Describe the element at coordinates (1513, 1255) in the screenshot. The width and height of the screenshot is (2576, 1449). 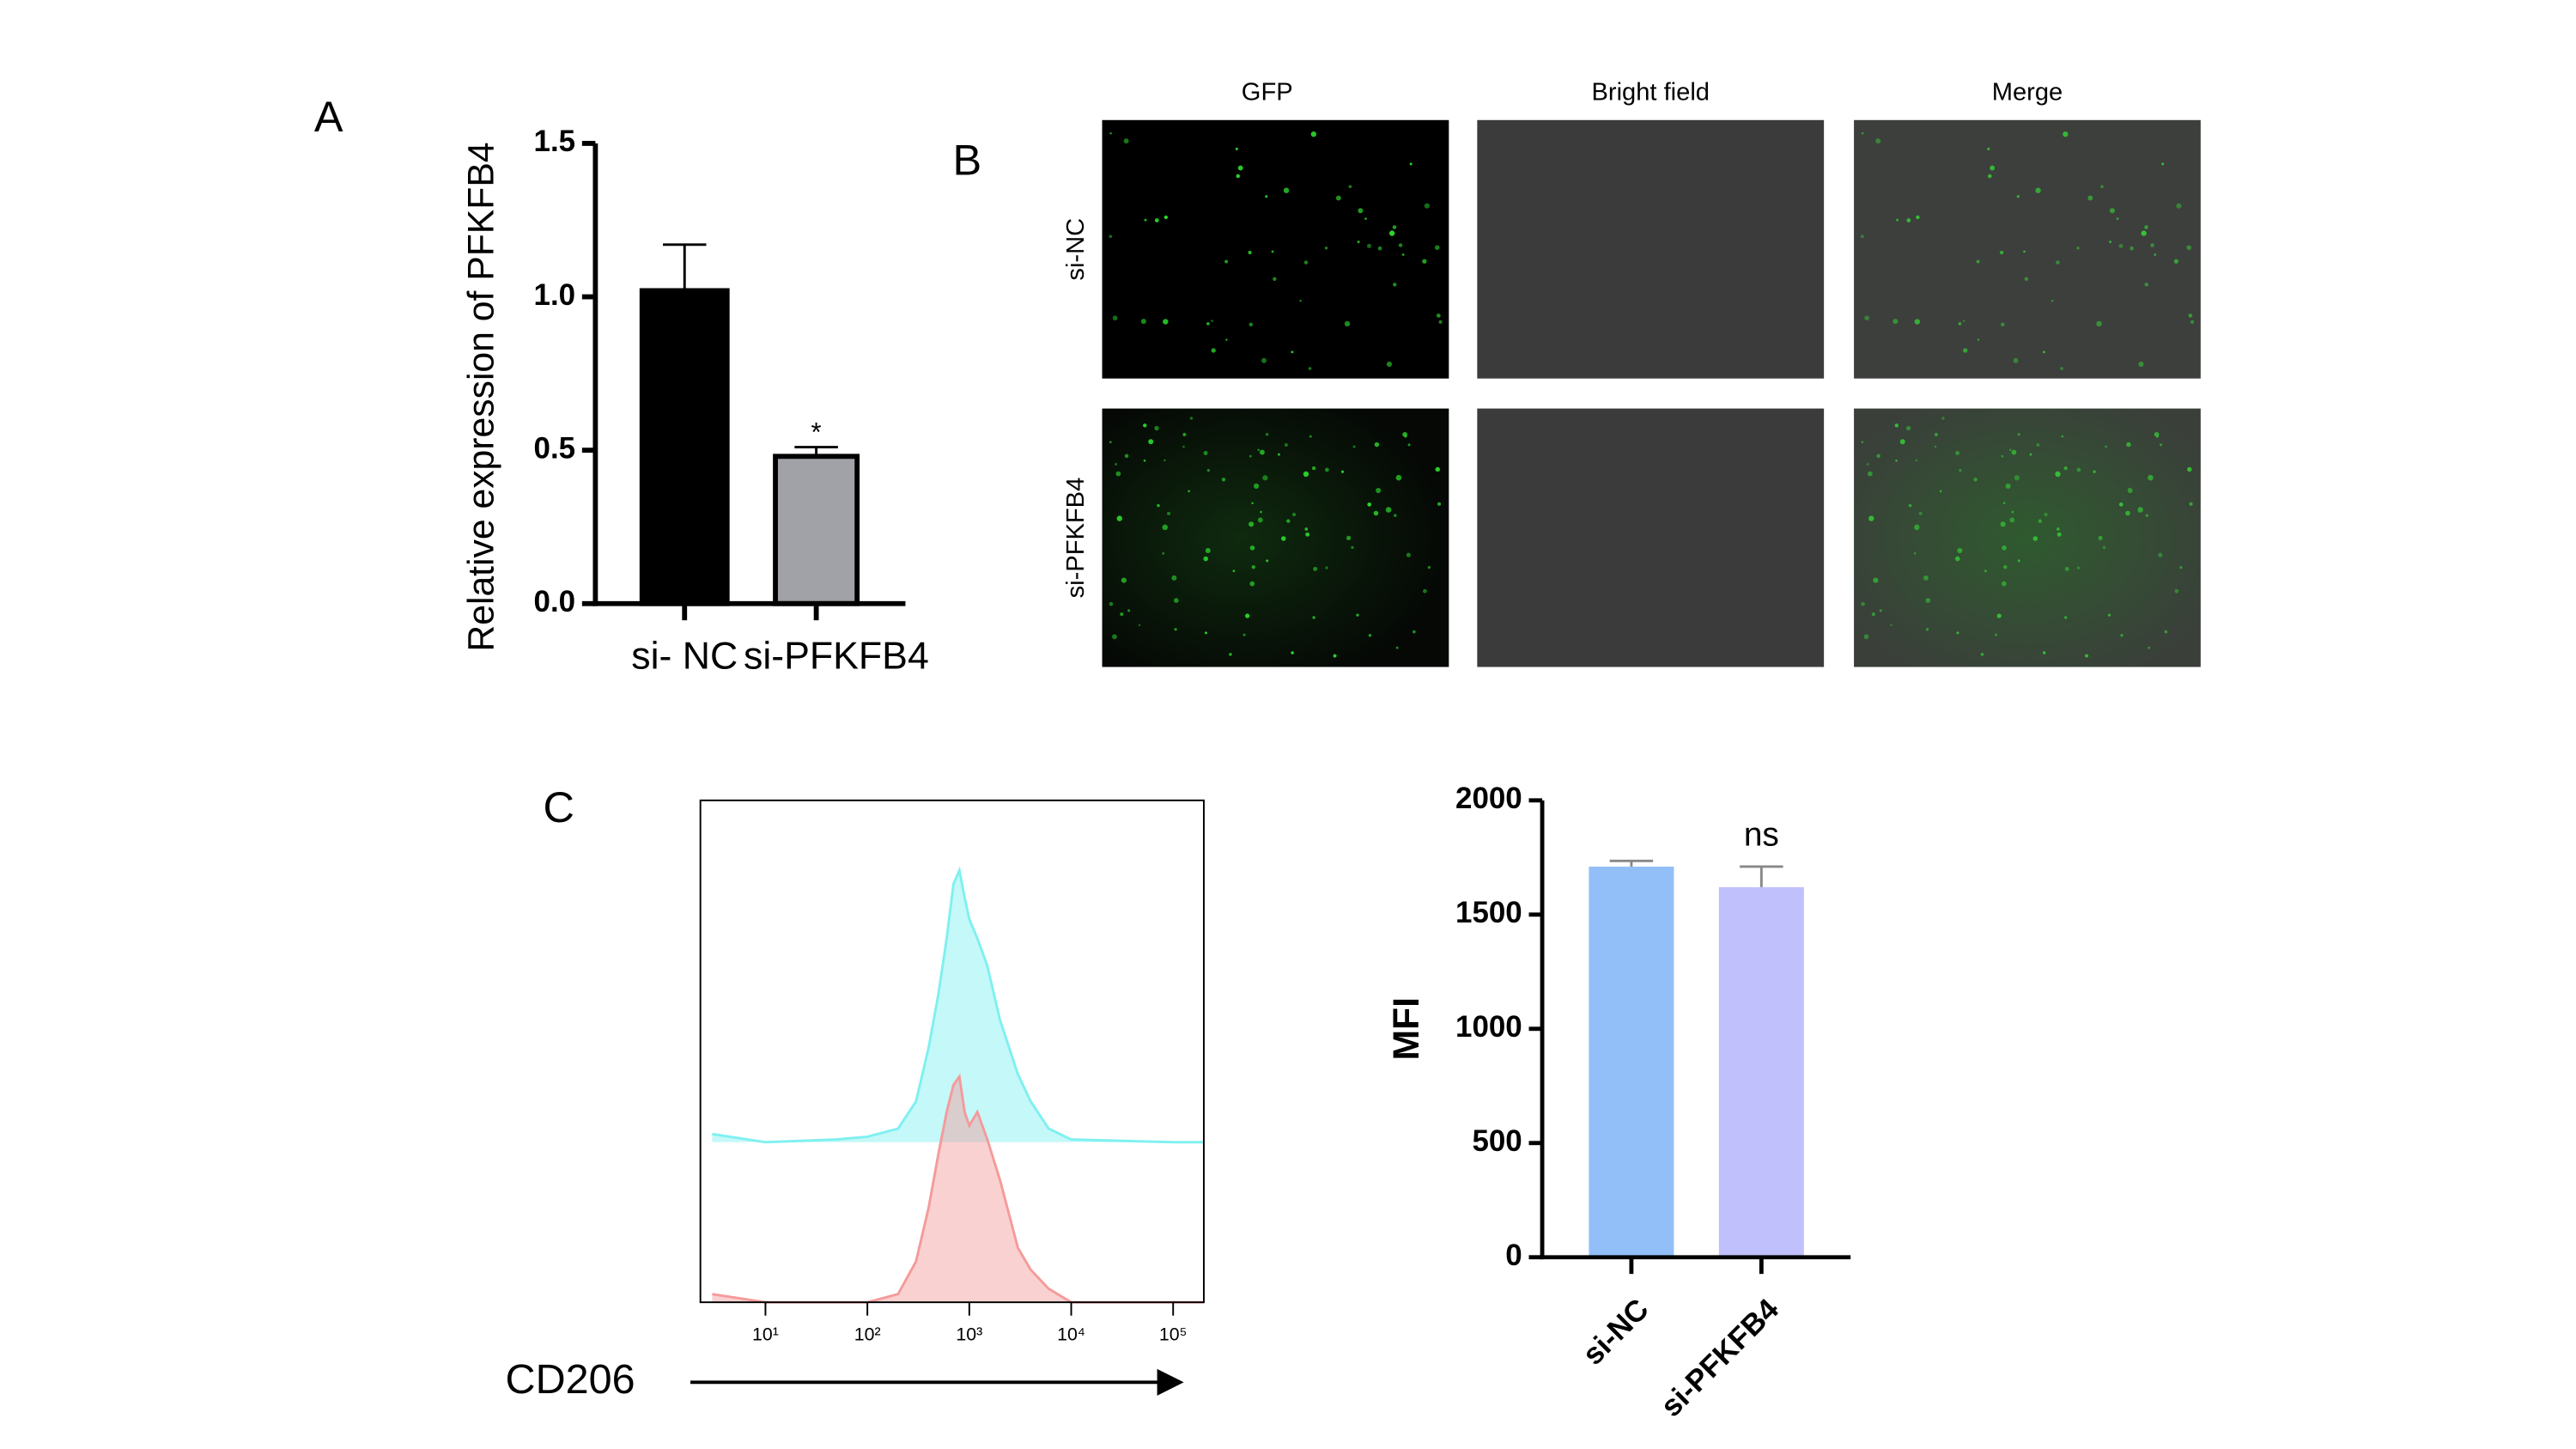
I see `y-tick-label: 0` at that location.